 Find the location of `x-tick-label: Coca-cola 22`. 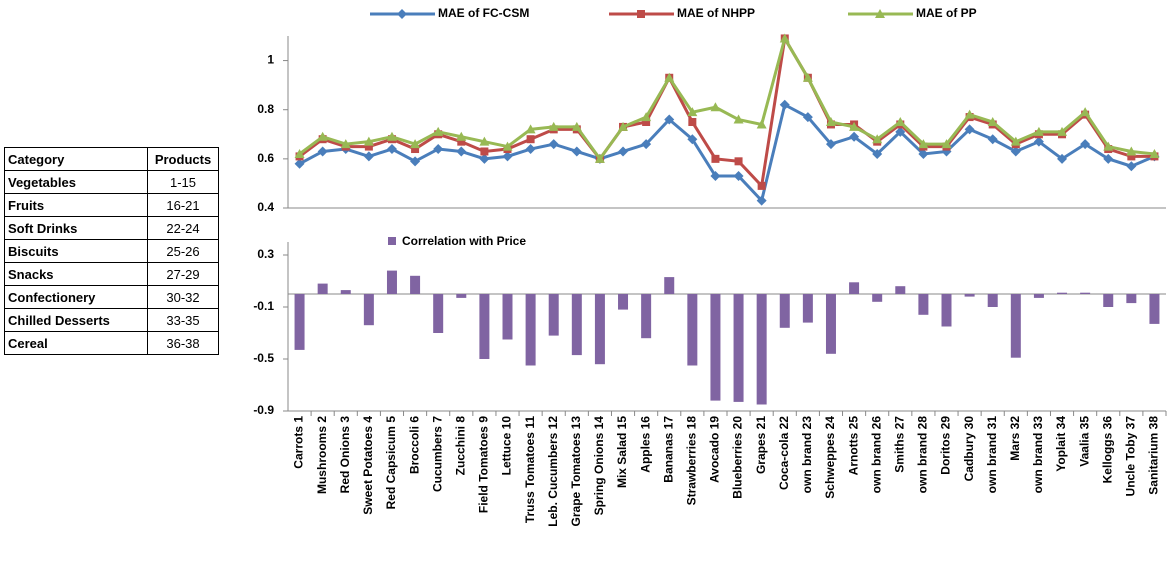

x-tick-label: Coca-cola 22 is located at coordinates (784, 453).